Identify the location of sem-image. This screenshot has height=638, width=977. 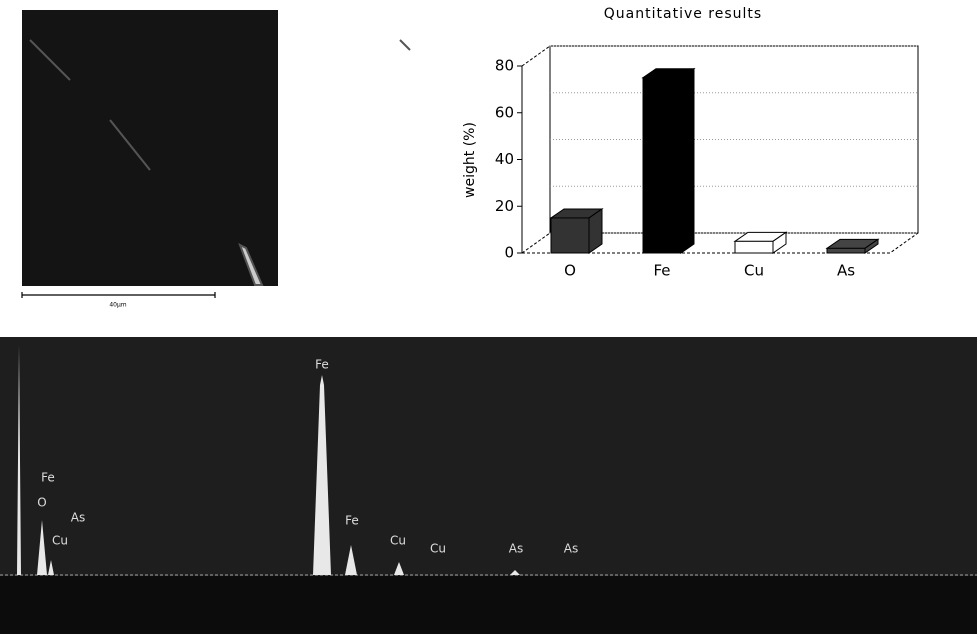
(150, 148).